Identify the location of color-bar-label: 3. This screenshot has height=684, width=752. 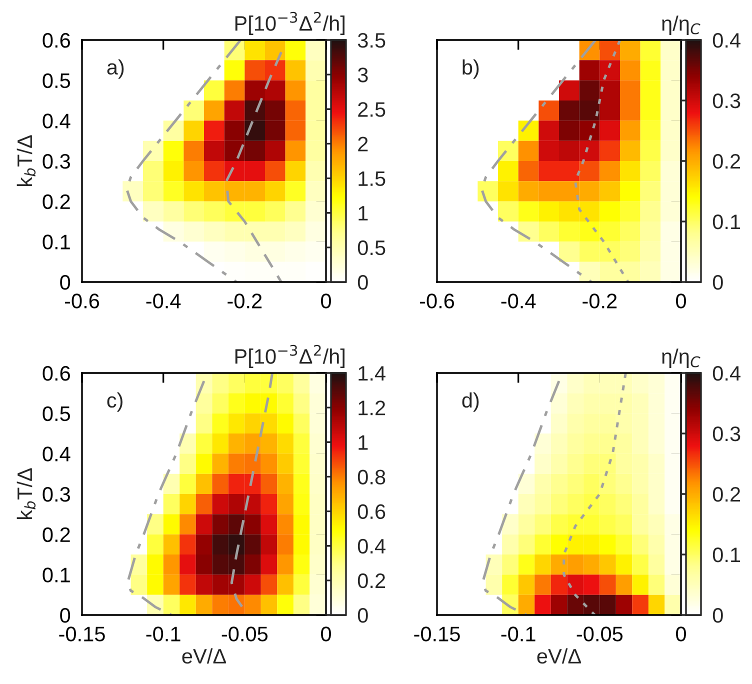
(363, 75).